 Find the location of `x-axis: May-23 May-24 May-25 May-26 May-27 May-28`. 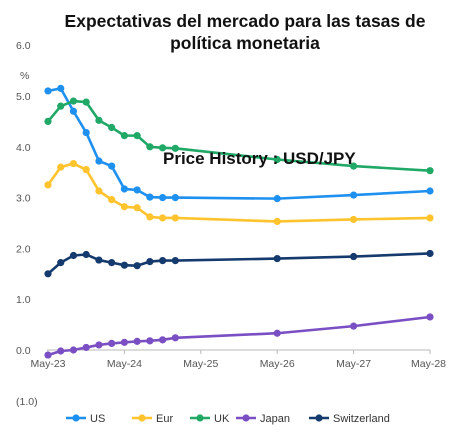

x-axis: May-23 May-24 May-25 May-26 May-27 May-28 is located at coordinates (238, 360).